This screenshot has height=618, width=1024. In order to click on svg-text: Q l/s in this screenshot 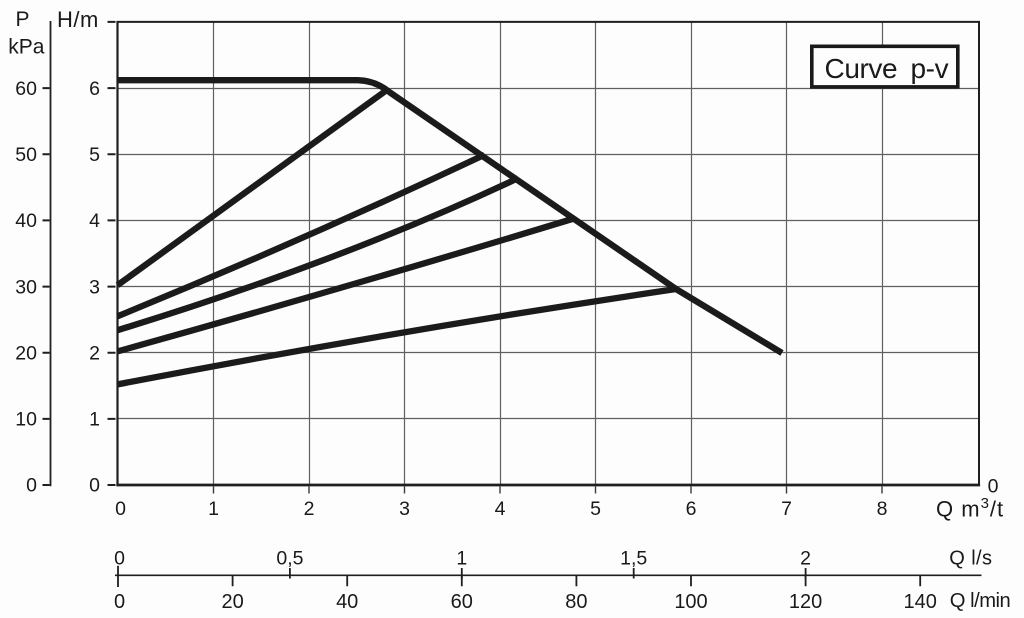, I will do `click(970, 559)`.